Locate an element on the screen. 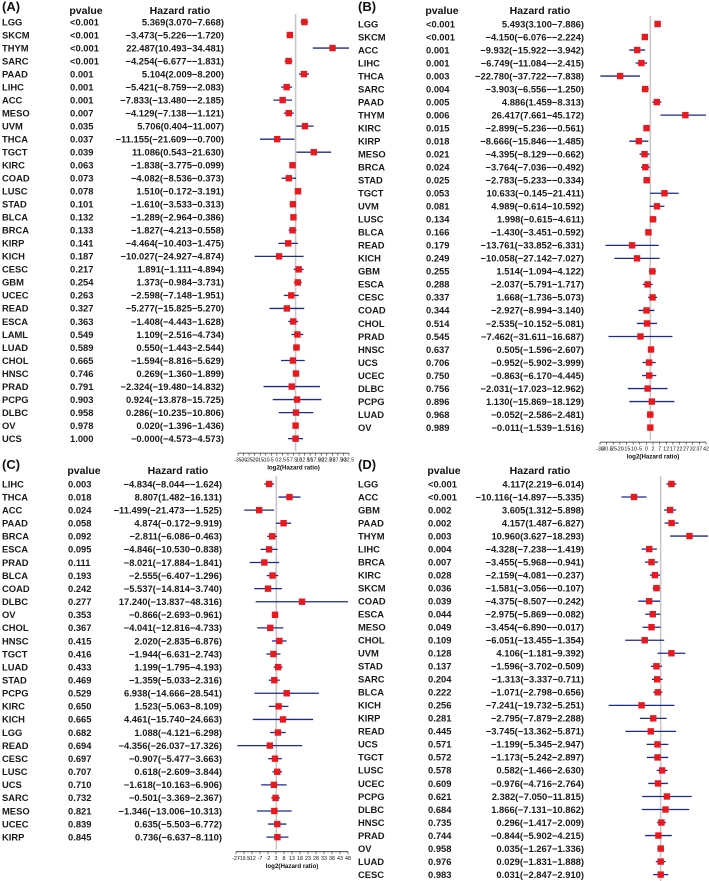  forest-row: BRCA 0.007 −3.455(−5.968−−0.941) is located at coordinates (508, 561).